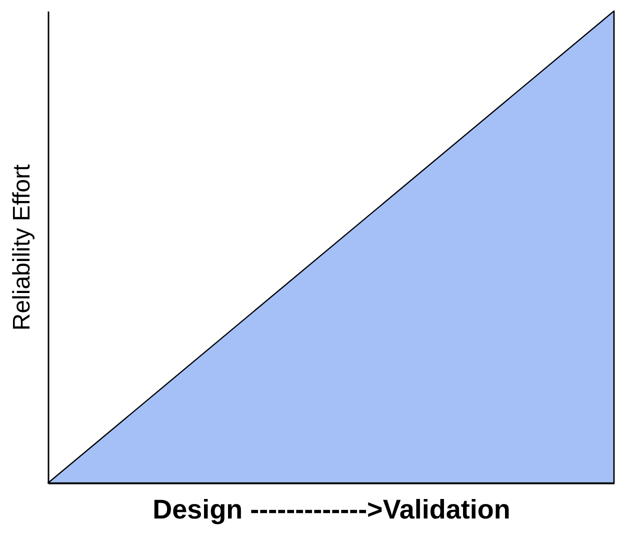  Describe the element at coordinates (331, 509) in the screenshot. I see `x-axis-title: Design ------------->Validation` at that location.